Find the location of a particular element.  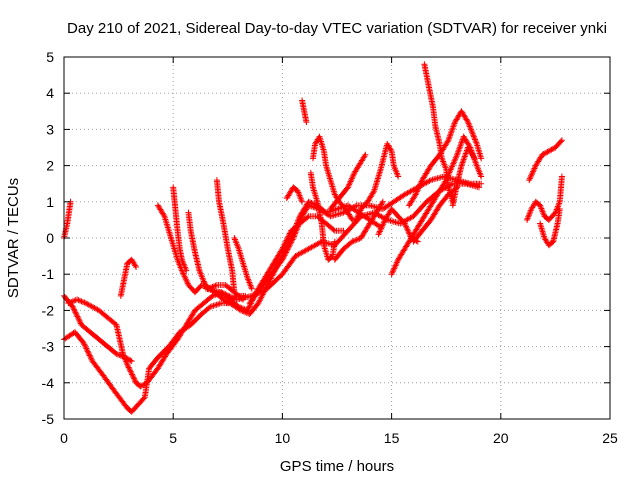

y-tick-label: -5 is located at coordinates (48, 419).